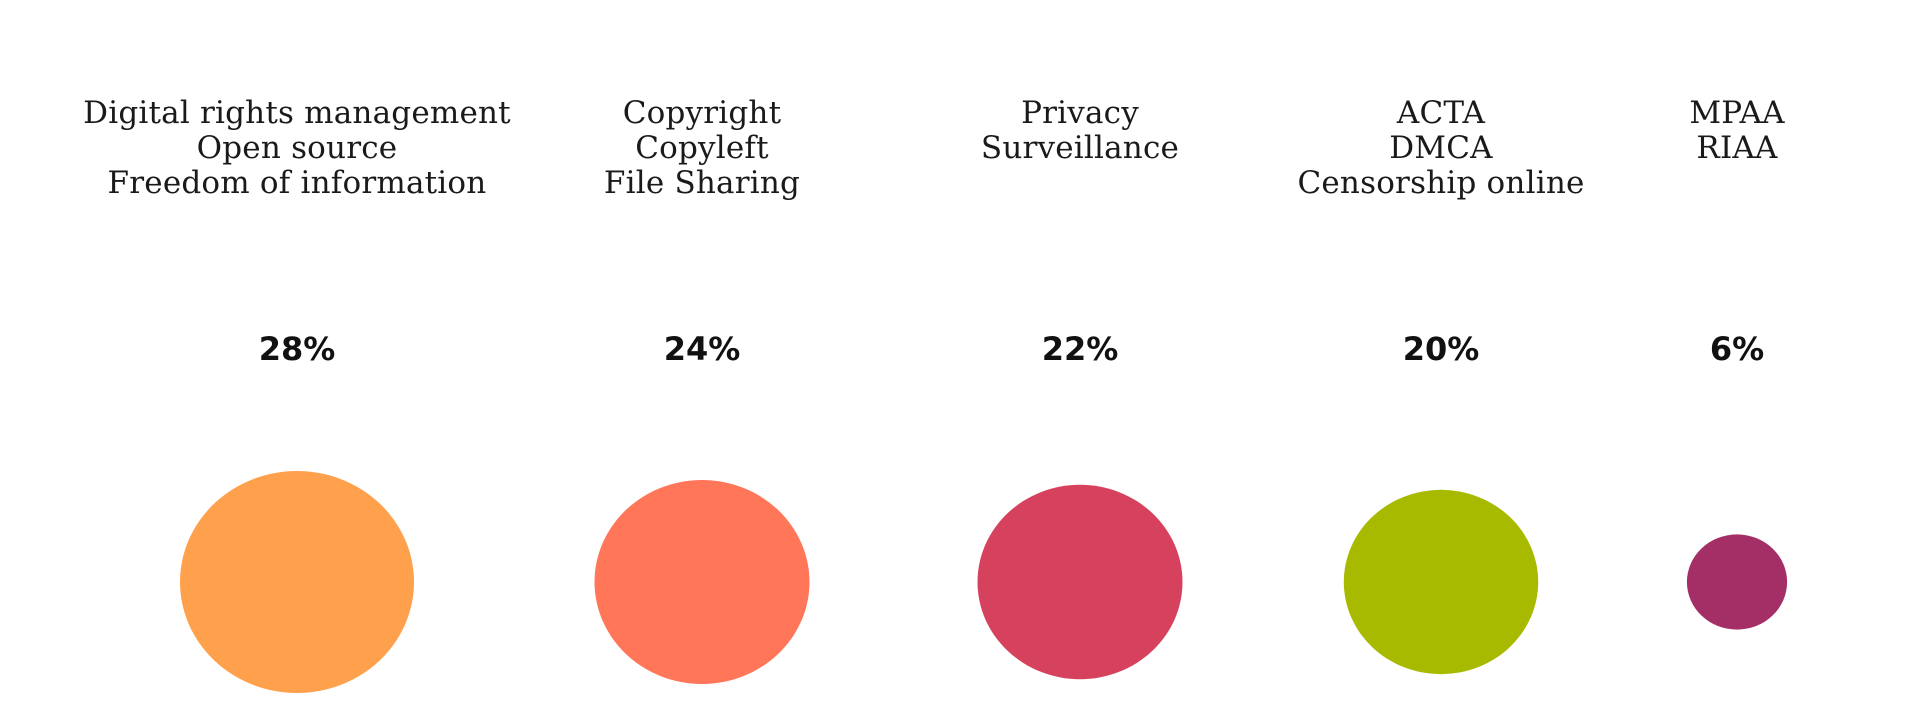 This screenshot has width=1917, height=720. Describe the element at coordinates (1737, 148) in the screenshot. I see `category-label: RIAA` at that location.